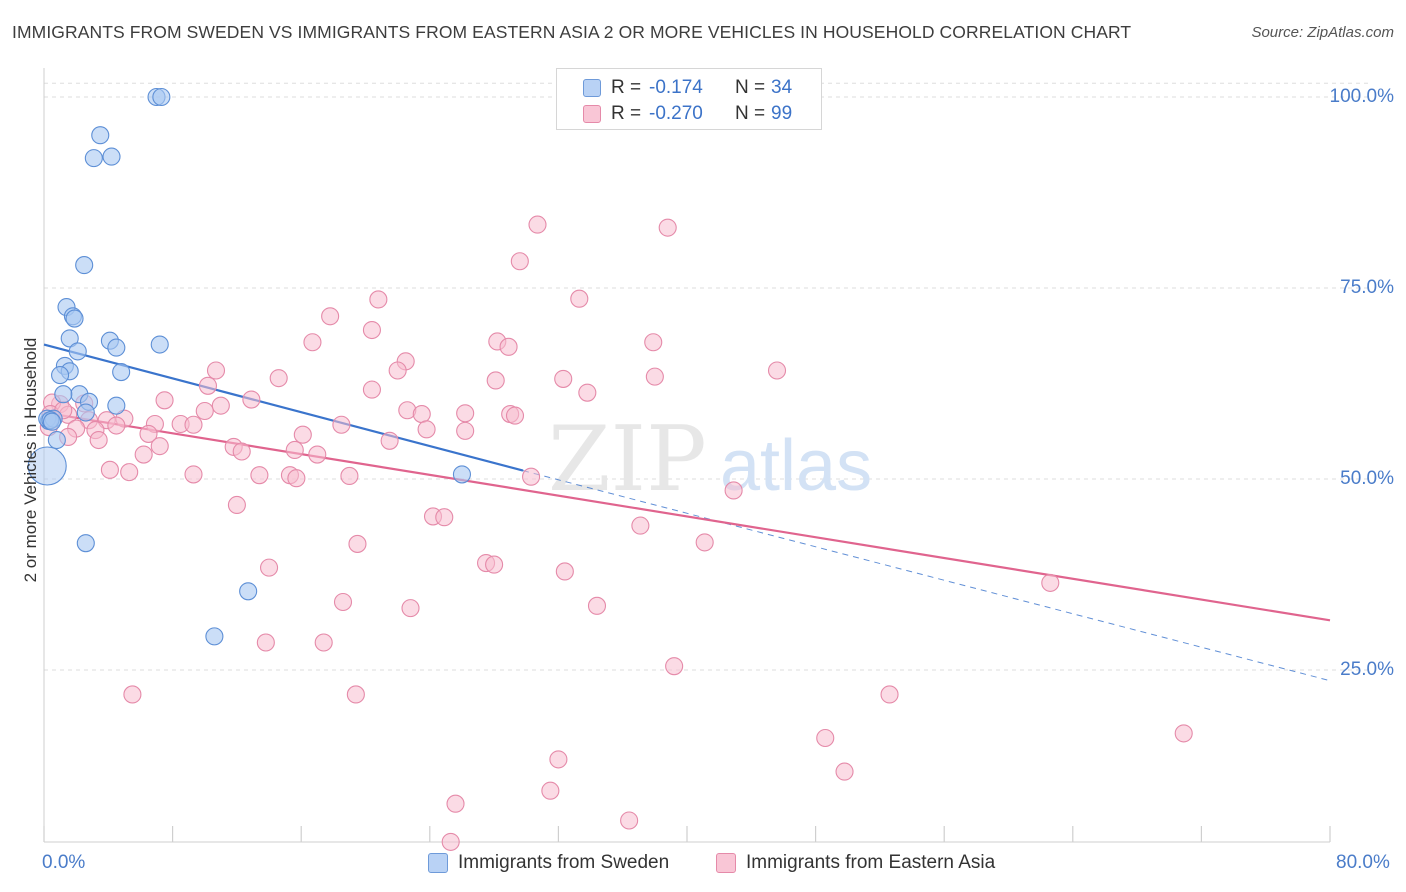  Describe the element at coordinates (871, 862) in the screenshot. I see `legend-label-asia: Immigrants from Eastern Asia` at that location.